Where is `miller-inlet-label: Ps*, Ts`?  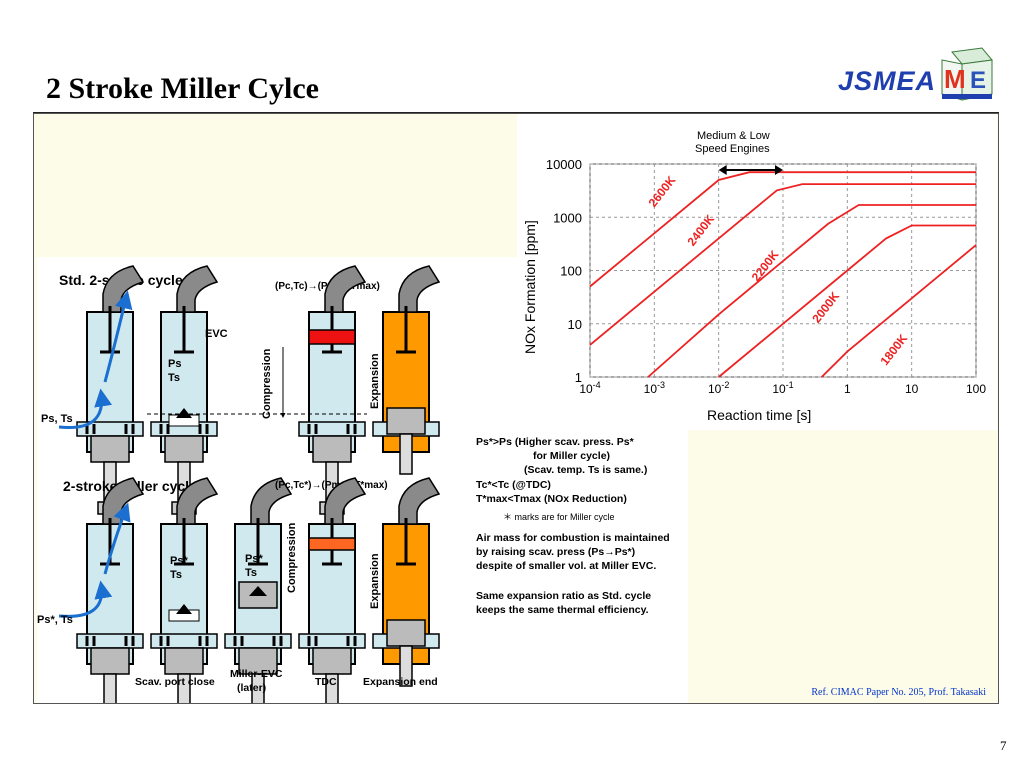
miller-inlet-label: Ps*, Ts is located at coordinates (55, 620).